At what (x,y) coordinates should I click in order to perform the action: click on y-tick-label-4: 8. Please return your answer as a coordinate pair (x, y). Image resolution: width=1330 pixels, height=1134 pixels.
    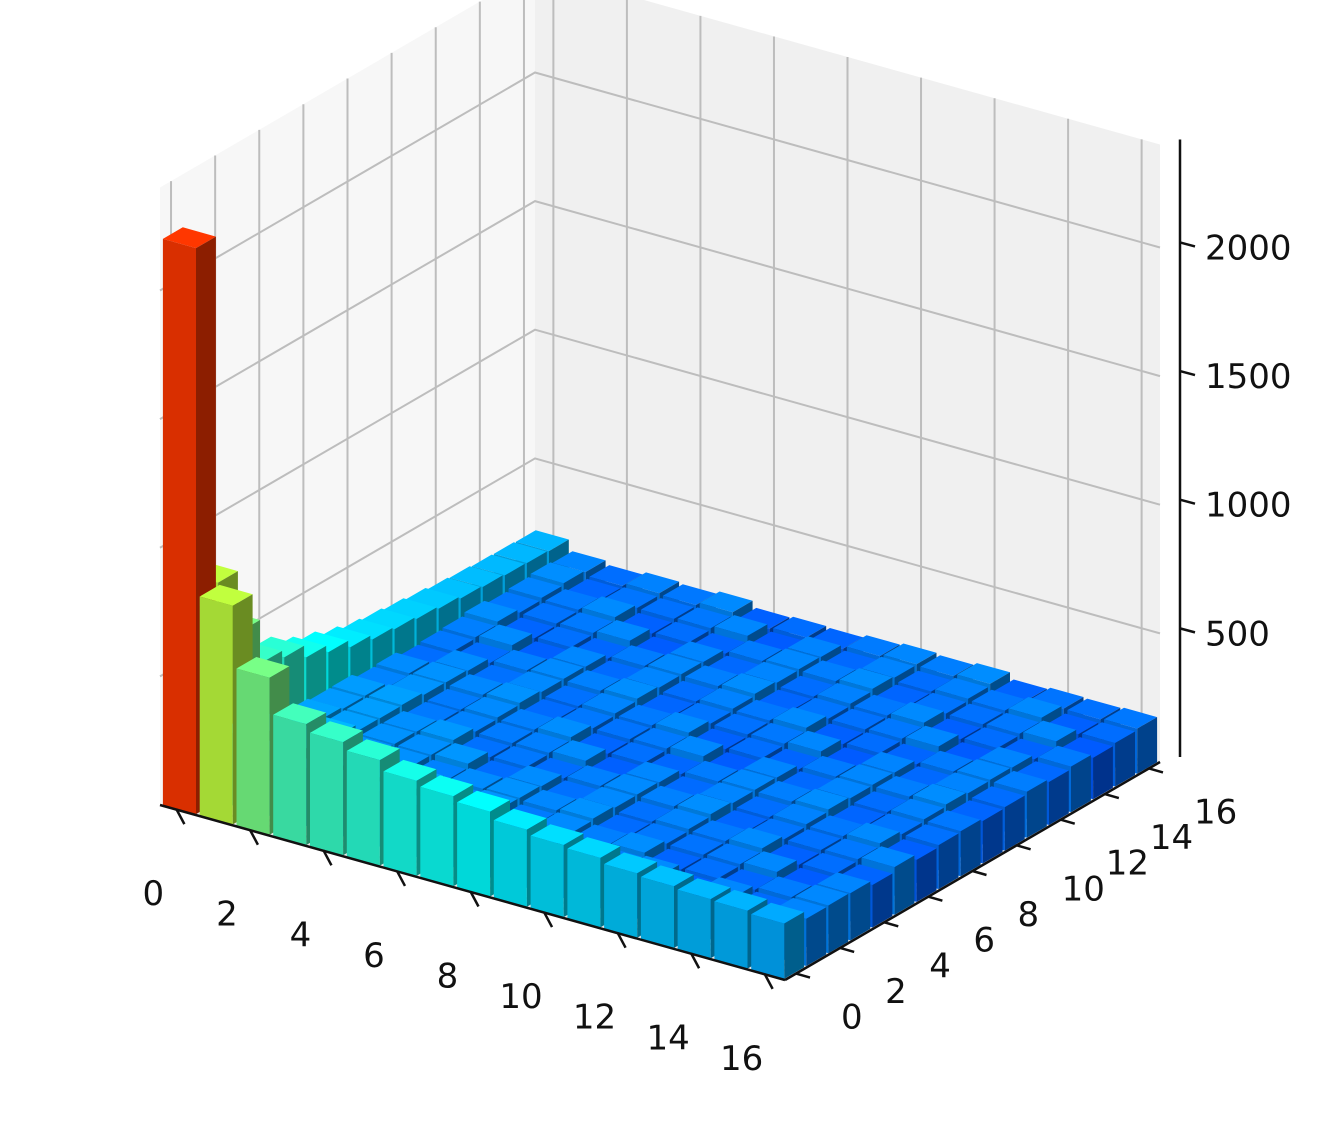
    Looking at the image, I should click on (1029, 915).